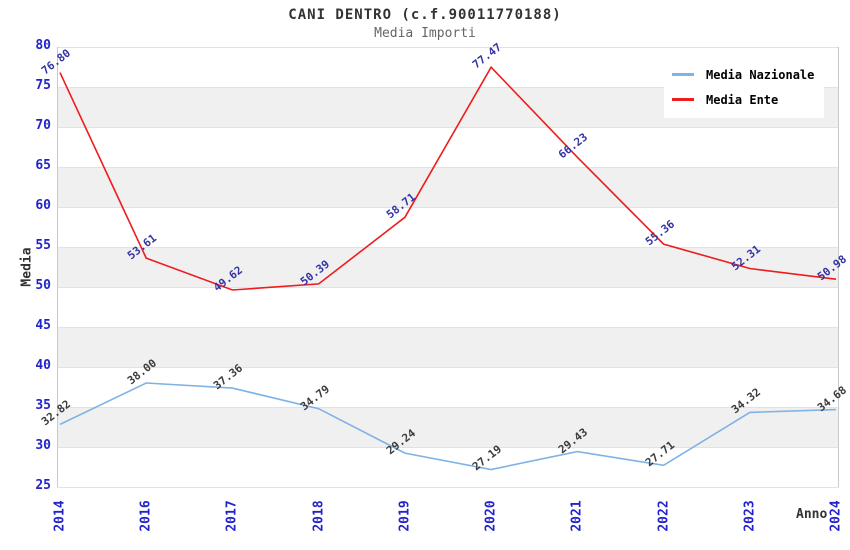  Describe the element at coordinates (491, 516) in the screenshot. I see `x-tick-label: 2020` at that location.